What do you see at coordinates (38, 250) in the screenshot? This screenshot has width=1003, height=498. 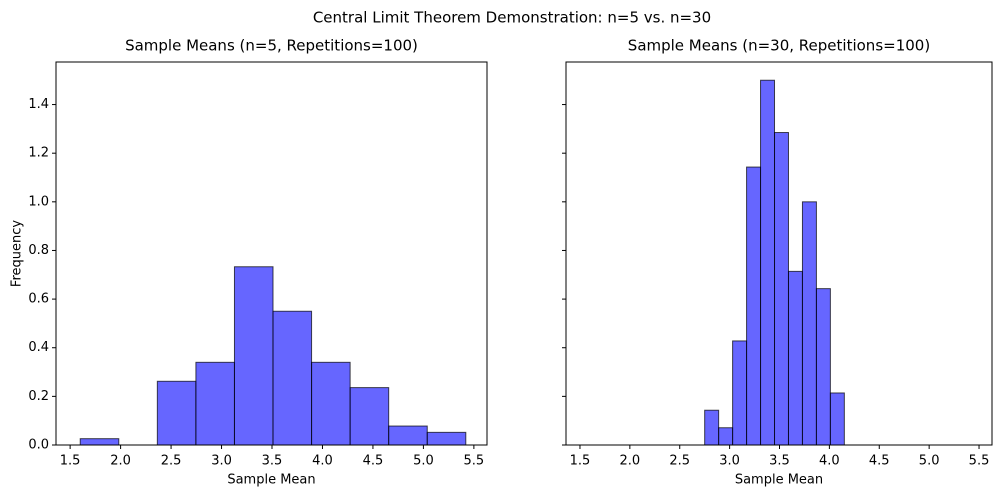 I see `y-tick-label: 0.8` at bounding box center [38, 250].